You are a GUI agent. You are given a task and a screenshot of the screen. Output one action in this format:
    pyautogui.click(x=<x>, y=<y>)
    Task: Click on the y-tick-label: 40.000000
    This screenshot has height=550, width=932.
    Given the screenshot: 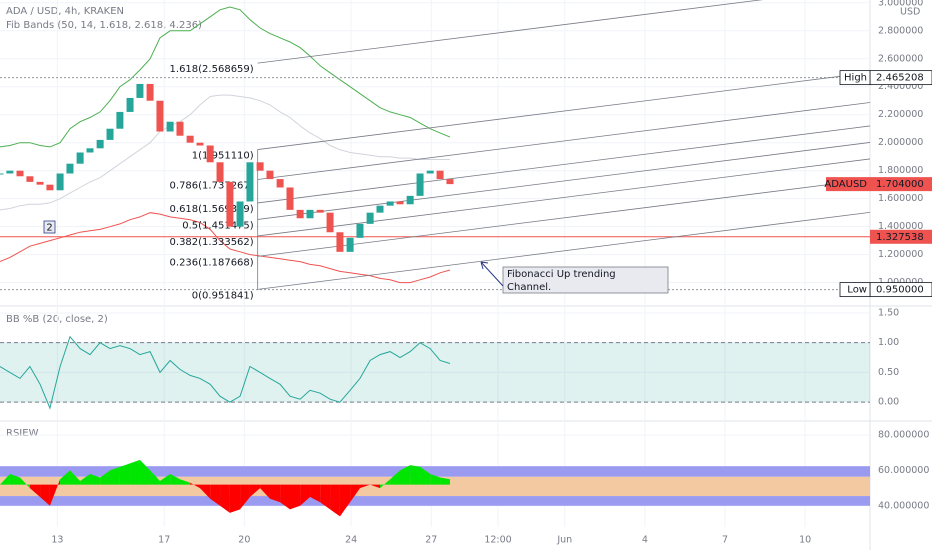 What is the action you would take?
    pyautogui.click(x=903, y=505)
    